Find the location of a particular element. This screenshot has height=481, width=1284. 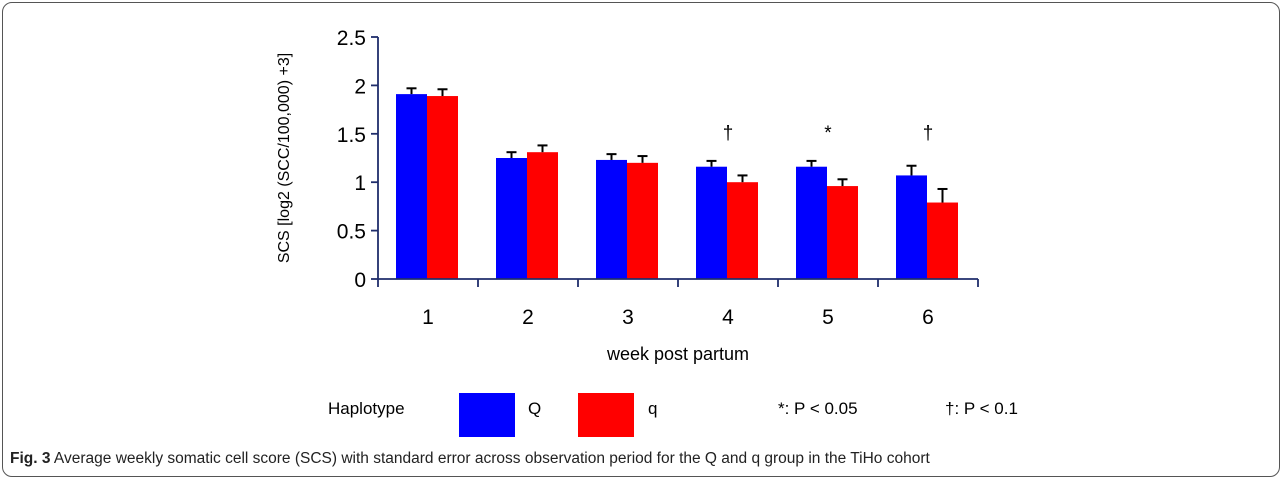

y-tick-label: 1.5 is located at coordinates (351, 135).